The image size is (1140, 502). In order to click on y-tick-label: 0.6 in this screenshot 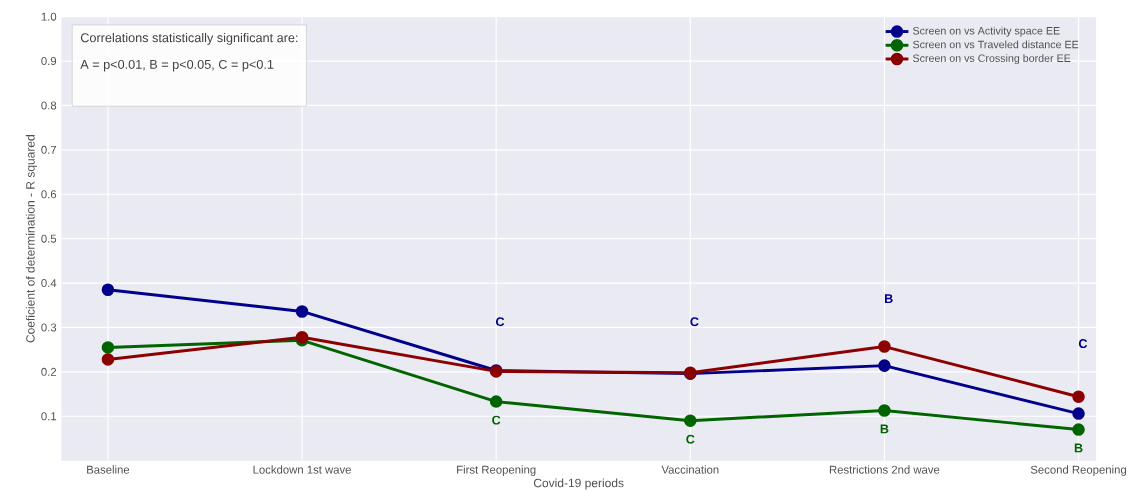, I will do `click(49, 194)`.